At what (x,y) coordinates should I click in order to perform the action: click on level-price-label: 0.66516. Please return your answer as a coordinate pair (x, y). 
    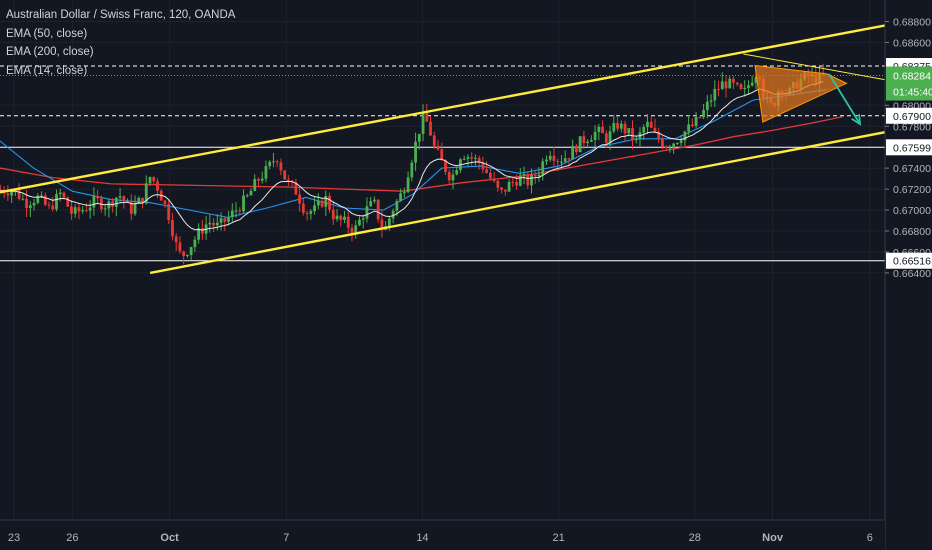
    Looking at the image, I should click on (912, 262).